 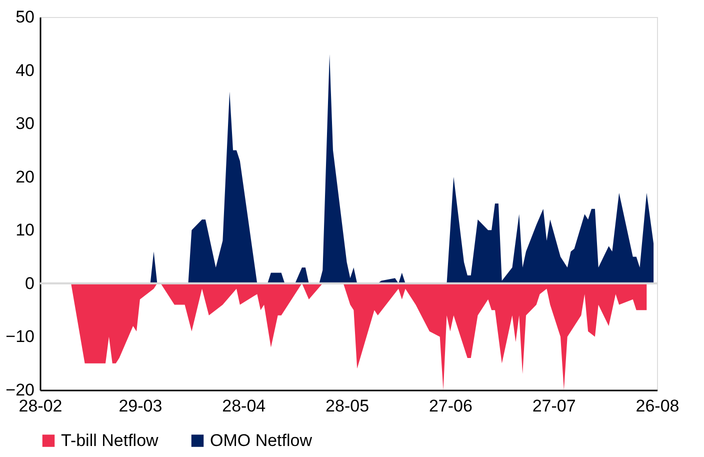 I want to click on x-tick-label: 28-04, so click(x=244, y=406).